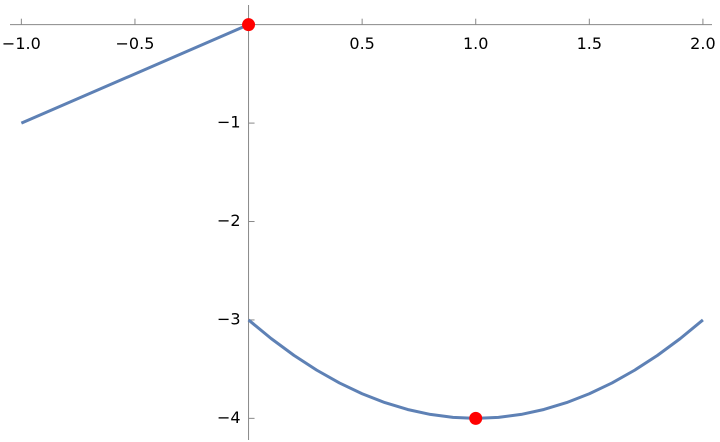 This screenshot has height=442, width=720. What do you see at coordinates (475, 43) in the screenshot?
I see `x-tick-label: 1.0` at bounding box center [475, 43].